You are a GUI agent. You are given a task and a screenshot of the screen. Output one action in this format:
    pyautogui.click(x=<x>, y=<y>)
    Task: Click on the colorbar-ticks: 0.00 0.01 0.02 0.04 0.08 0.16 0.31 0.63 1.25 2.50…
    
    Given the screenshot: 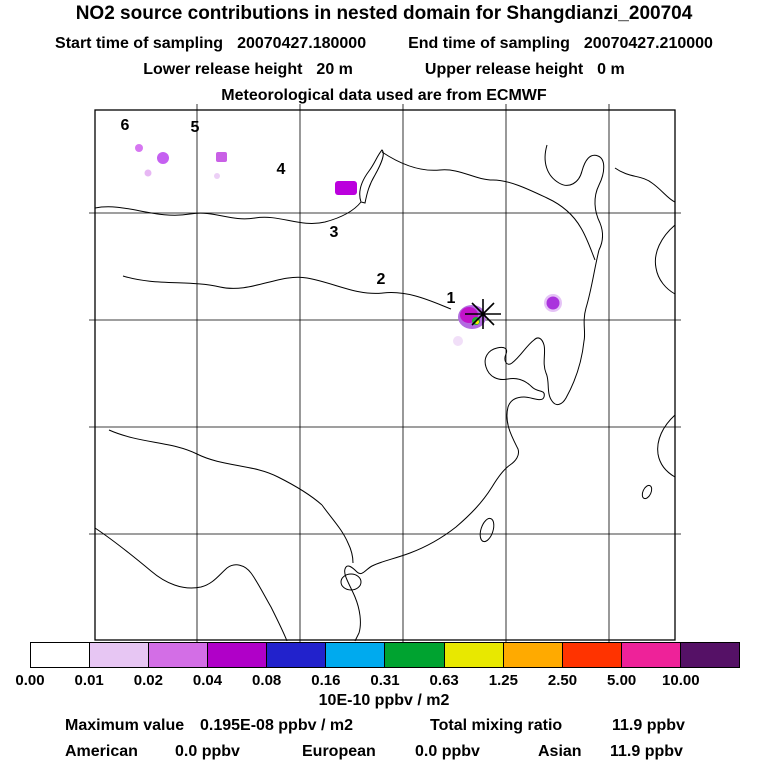 What is the action you would take?
    pyautogui.click(x=377, y=681)
    